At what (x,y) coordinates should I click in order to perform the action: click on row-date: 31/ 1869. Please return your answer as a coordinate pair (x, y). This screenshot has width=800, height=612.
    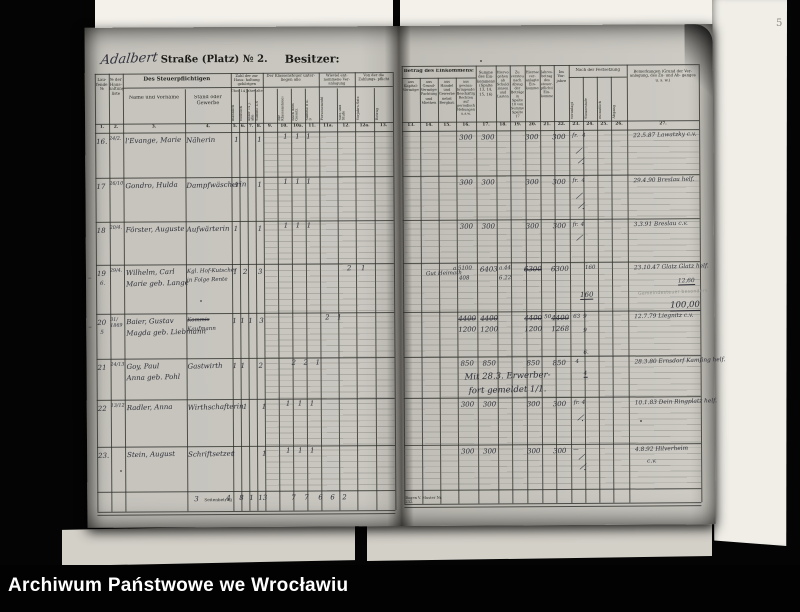
    Looking at the image, I should click on (116, 323).